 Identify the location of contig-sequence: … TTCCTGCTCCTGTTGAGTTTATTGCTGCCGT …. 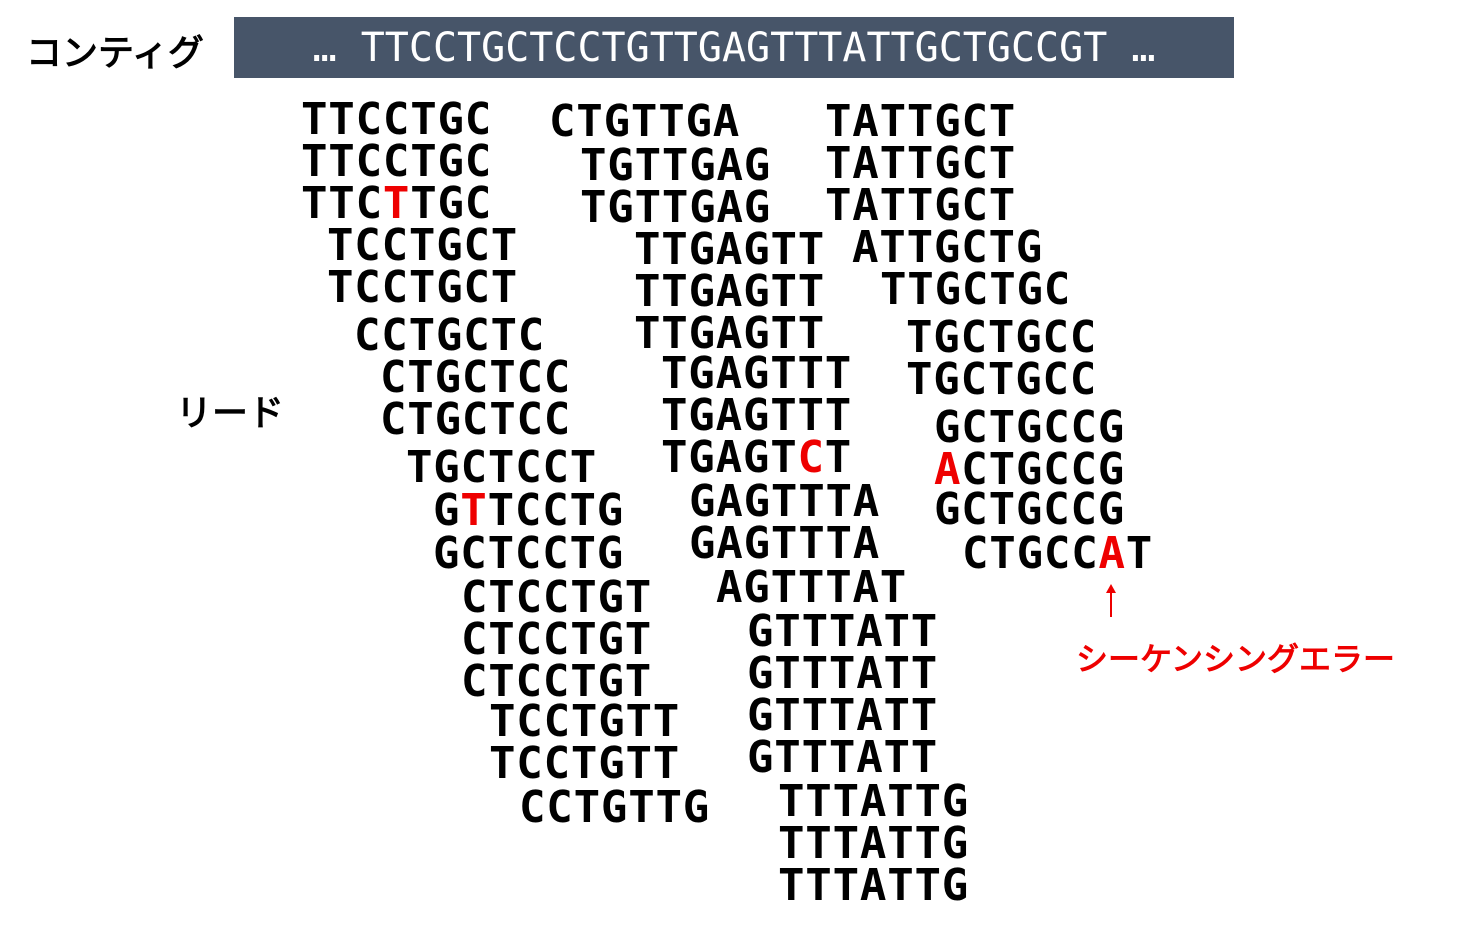
(734, 47).